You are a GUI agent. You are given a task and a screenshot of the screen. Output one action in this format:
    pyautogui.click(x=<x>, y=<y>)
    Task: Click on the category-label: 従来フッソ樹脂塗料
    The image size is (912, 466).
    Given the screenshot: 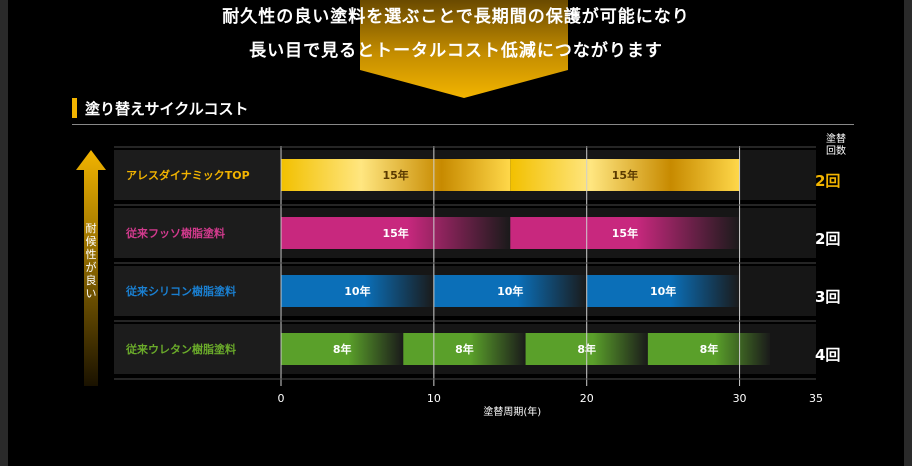 What is the action you would take?
    pyautogui.click(x=197, y=233)
    